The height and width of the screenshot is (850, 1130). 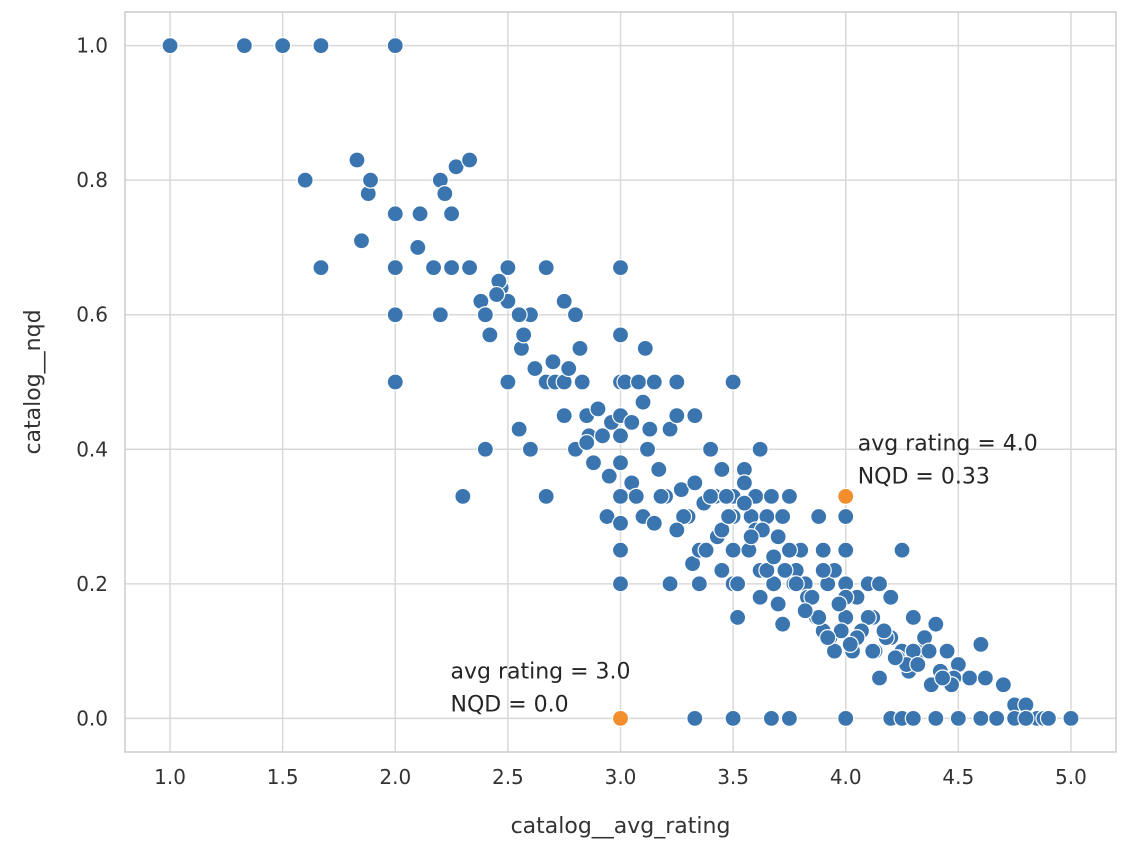 I want to click on y-tick-labels: 0.0 0.2 0.4 0.6 0.8 1.0, so click(x=92, y=382).